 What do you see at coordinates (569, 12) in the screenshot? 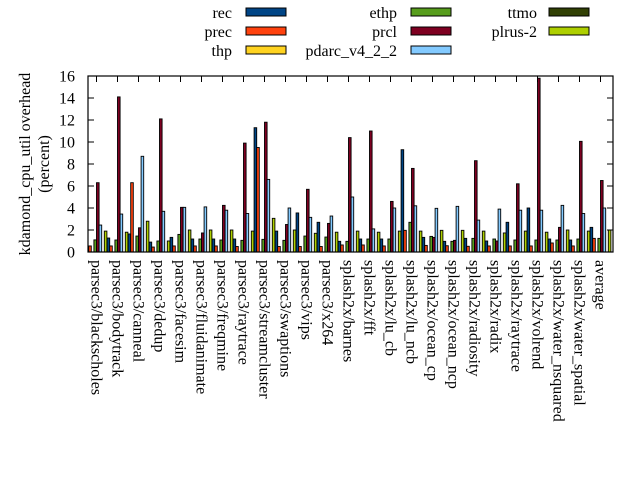
I see `legend-swatch-ttmo` at bounding box center [569, 12].